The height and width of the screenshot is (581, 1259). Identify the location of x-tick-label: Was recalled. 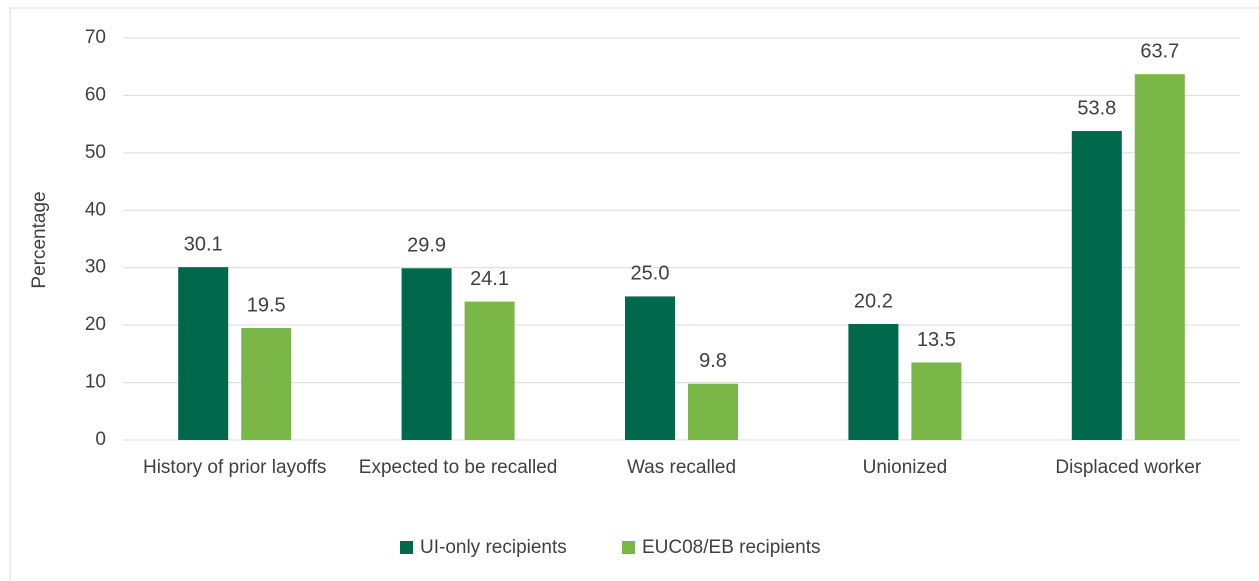
(681, 467).